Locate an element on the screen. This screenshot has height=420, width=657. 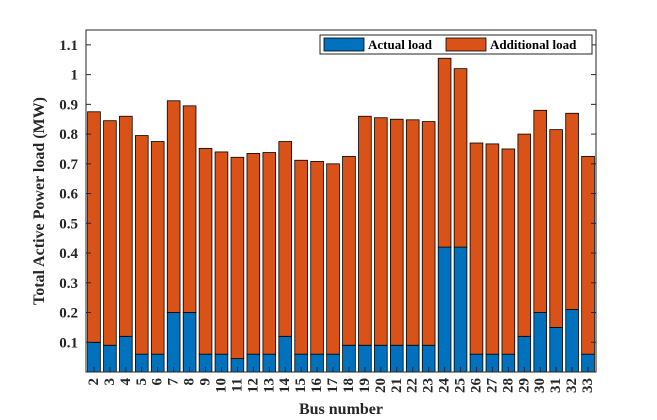
x-tick-label: 19 is located at coordinates (365, 385).